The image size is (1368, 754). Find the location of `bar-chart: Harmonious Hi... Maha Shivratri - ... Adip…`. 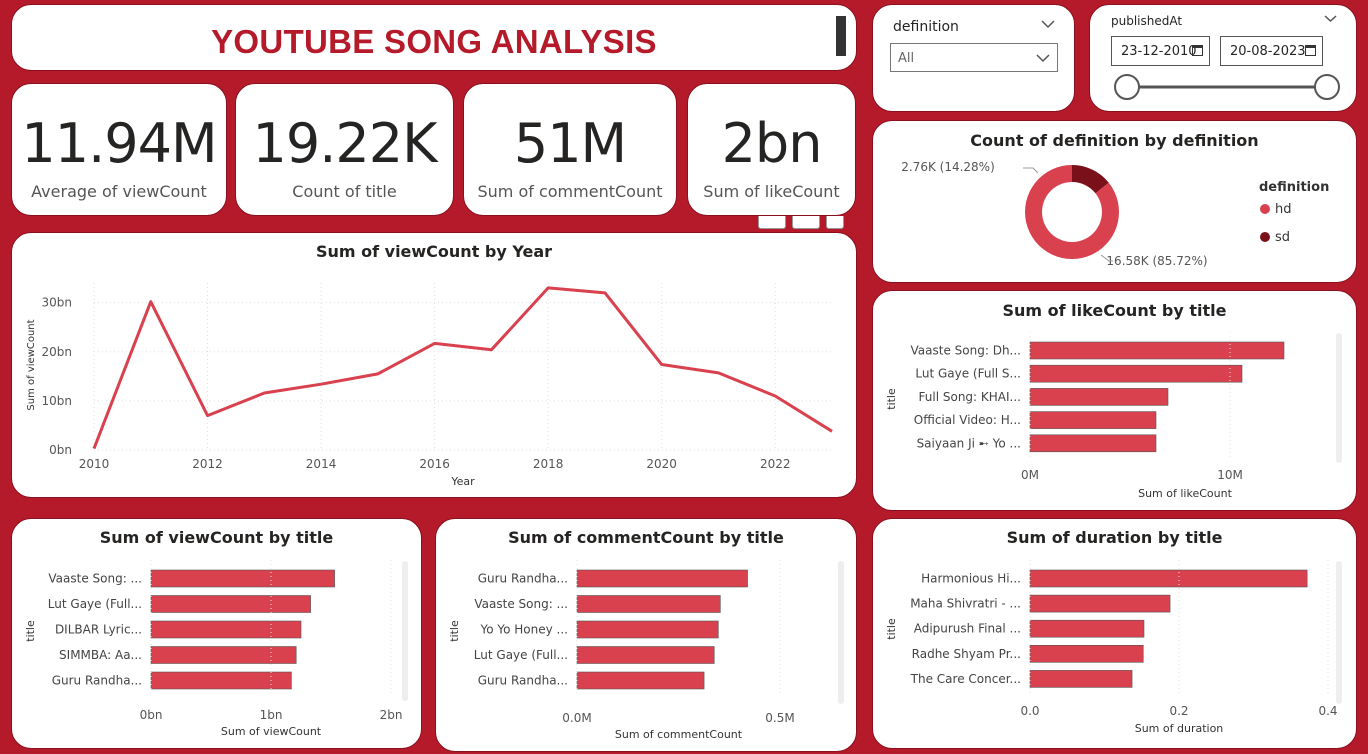

bar-chart: Harmonious Hi... Maha Shivratri - ... Adip… is located at coordinates (1115, 634).